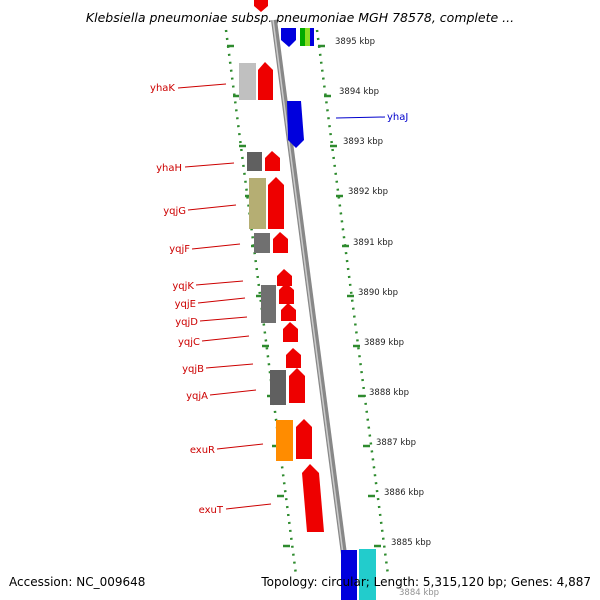 The image size is (600, 600). I want to click on genome-backbone, so click(312, 309).